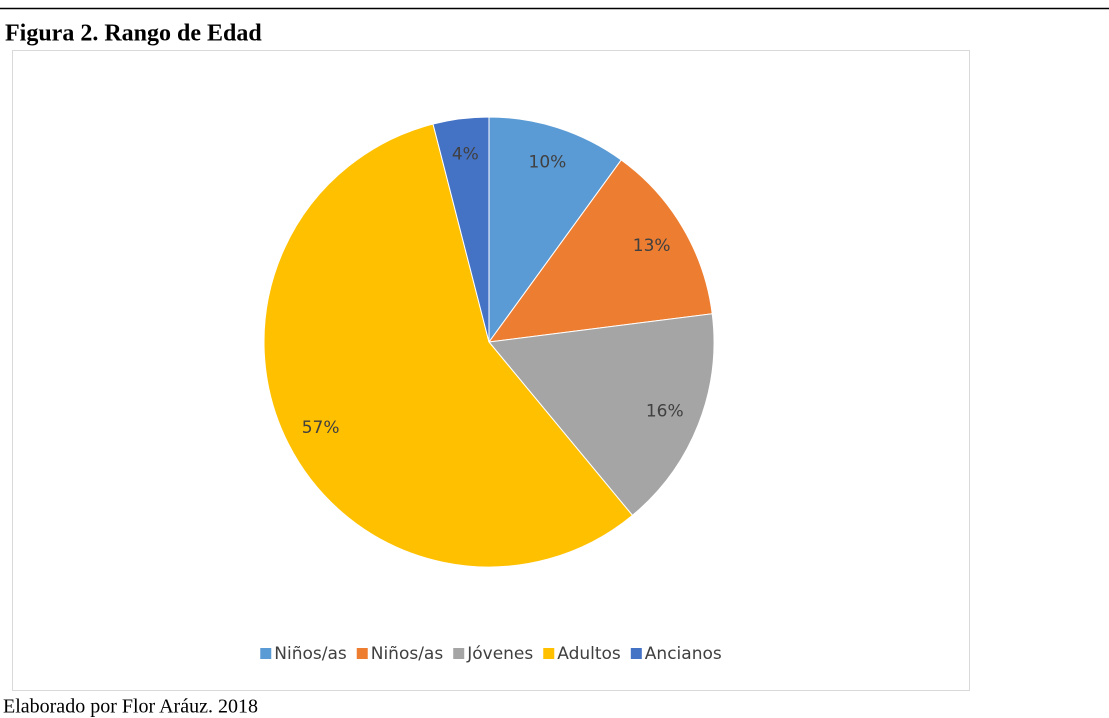  What do you see at coordinates (321, 428) in the screenshot?
I see `data-label: 57%` at bounding box center [321, 428].